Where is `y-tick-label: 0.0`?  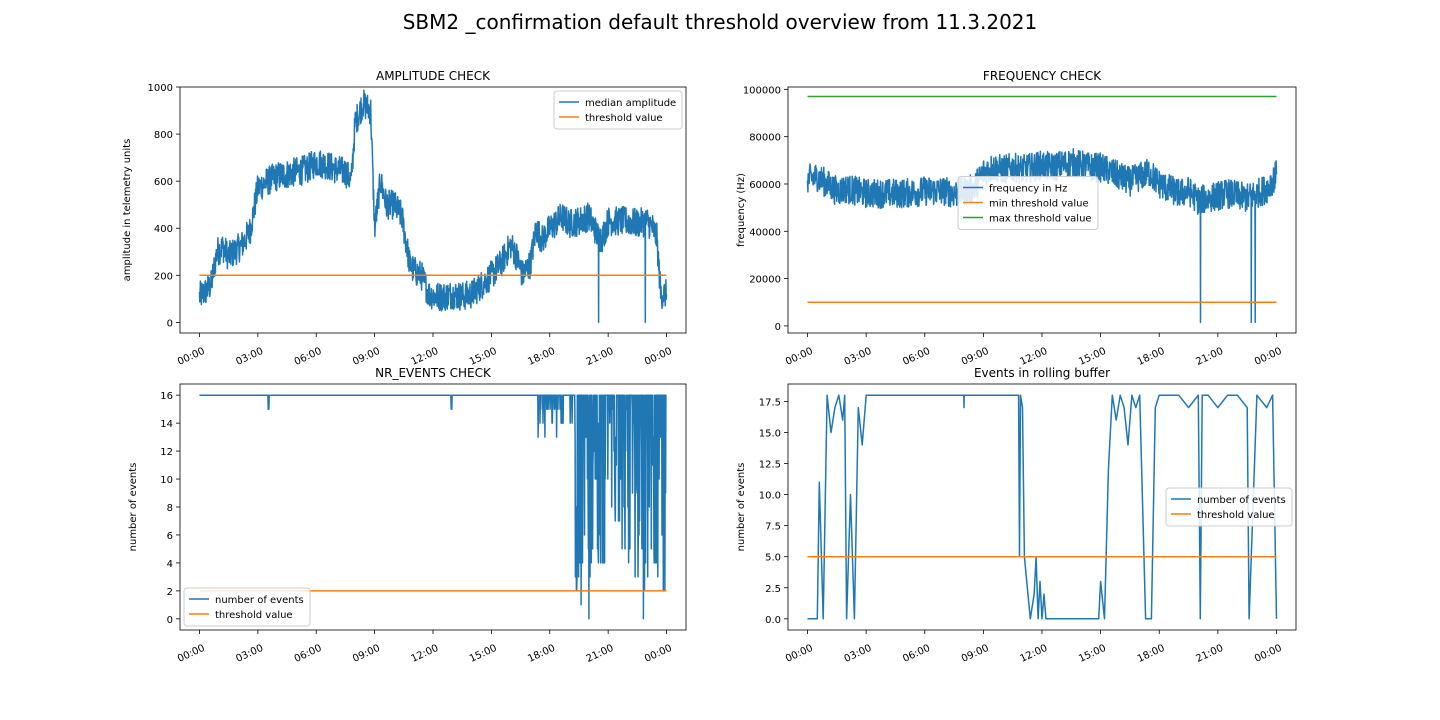 y-tick-label: 0.0 is located at coordinates (773, 620).